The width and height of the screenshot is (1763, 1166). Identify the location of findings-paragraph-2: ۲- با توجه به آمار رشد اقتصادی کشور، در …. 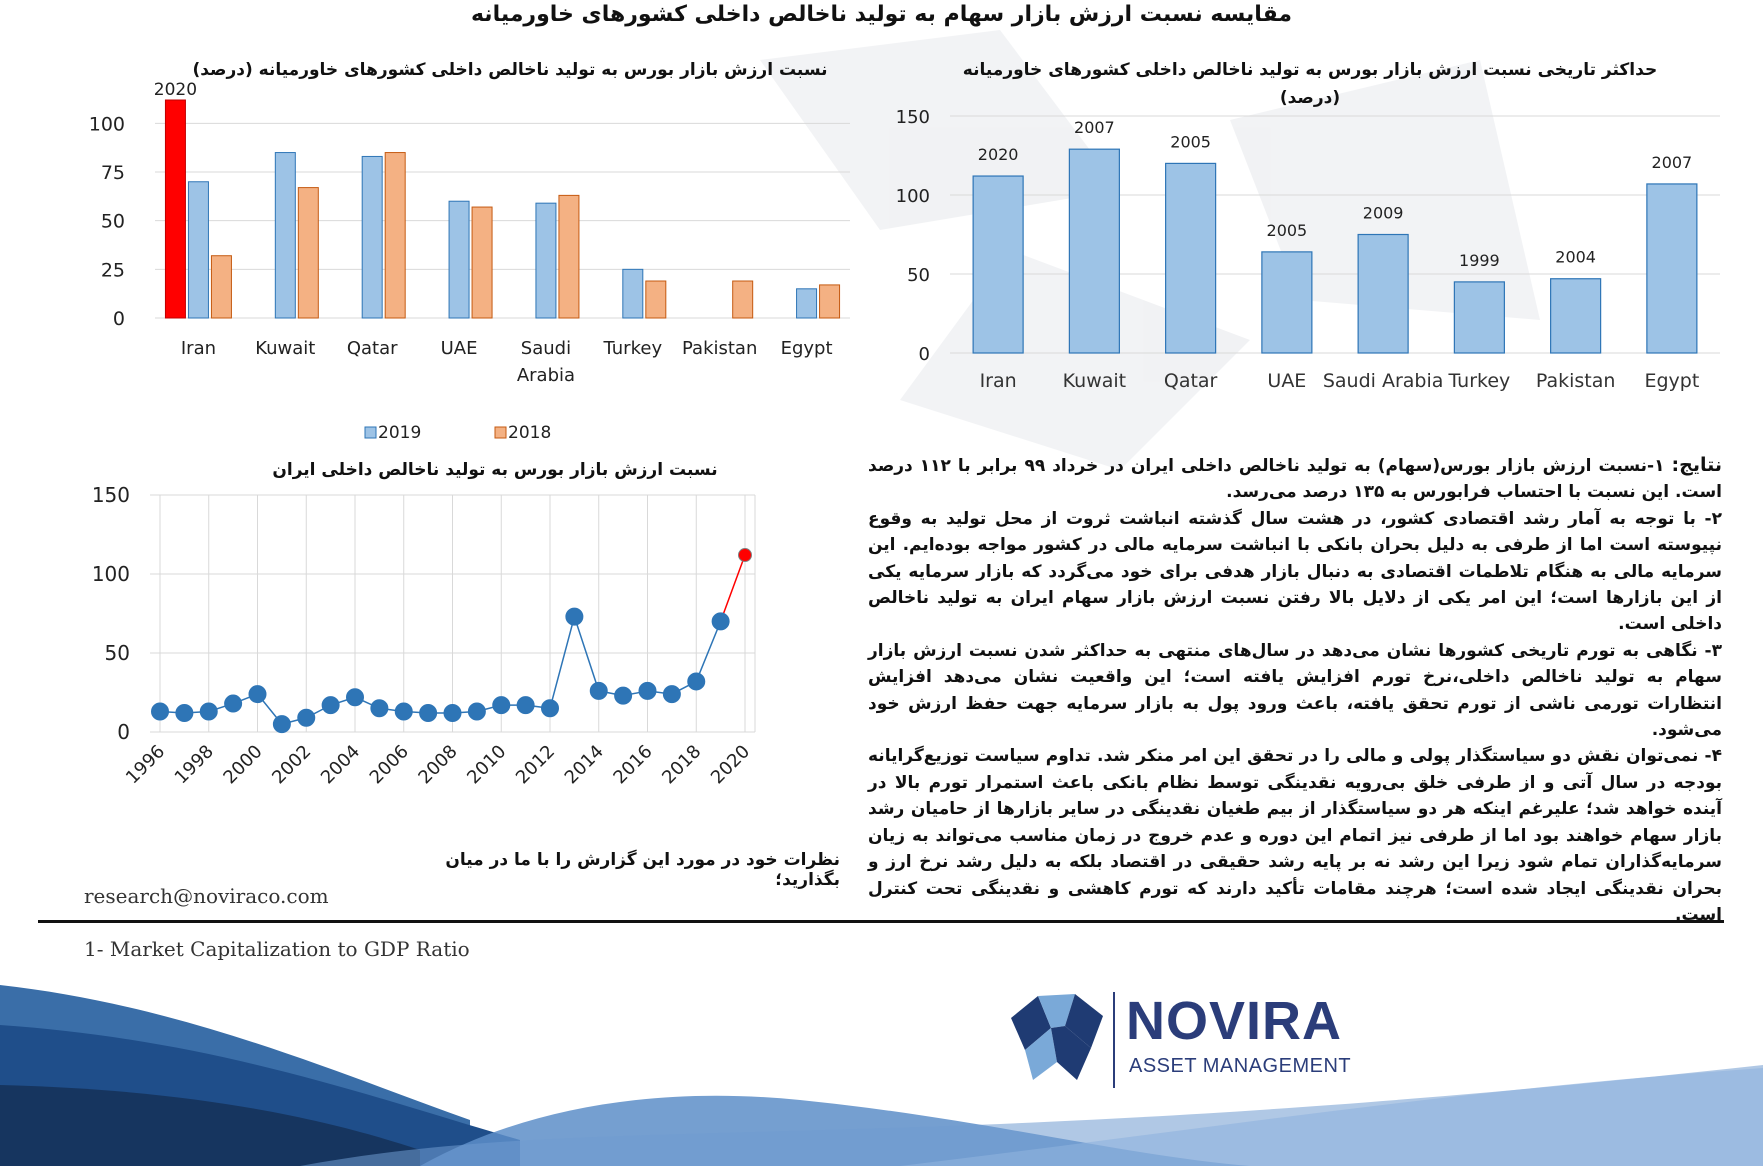
(1295, 571).